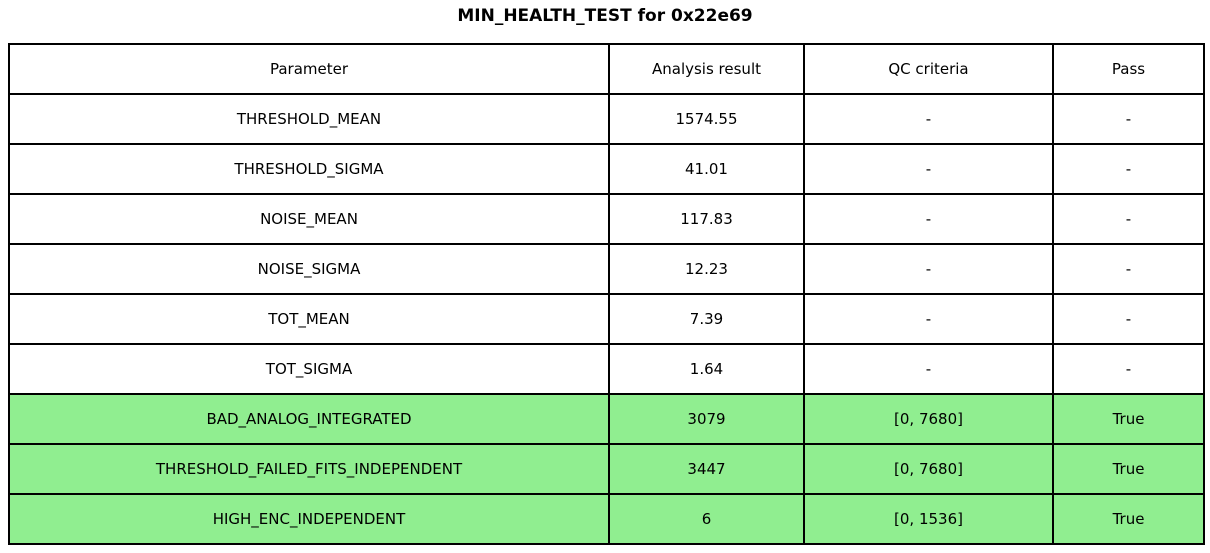 The height and width of the screenshot is (553, 1210). I want to click on table-row: THRESHOLD_MEAN 1574.55- -, so click(606, 119).